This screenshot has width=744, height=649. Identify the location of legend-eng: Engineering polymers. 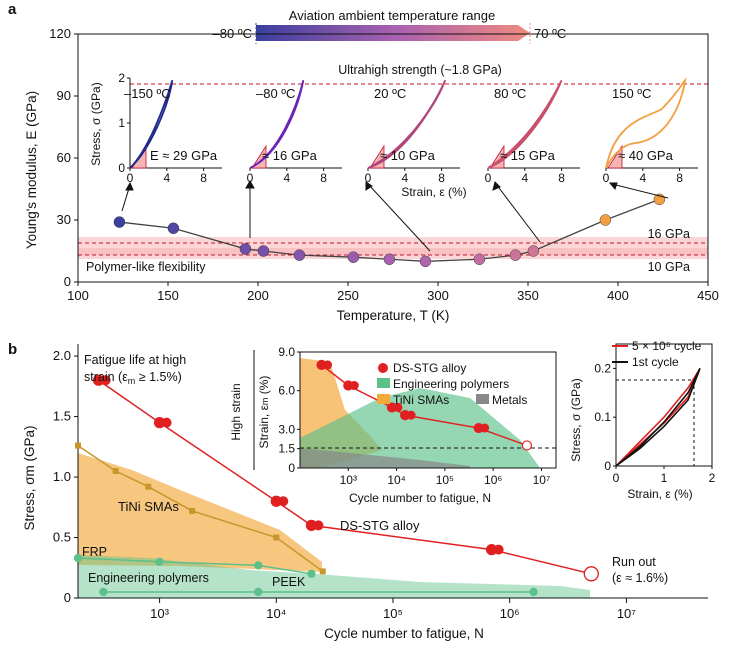
(451, 384).